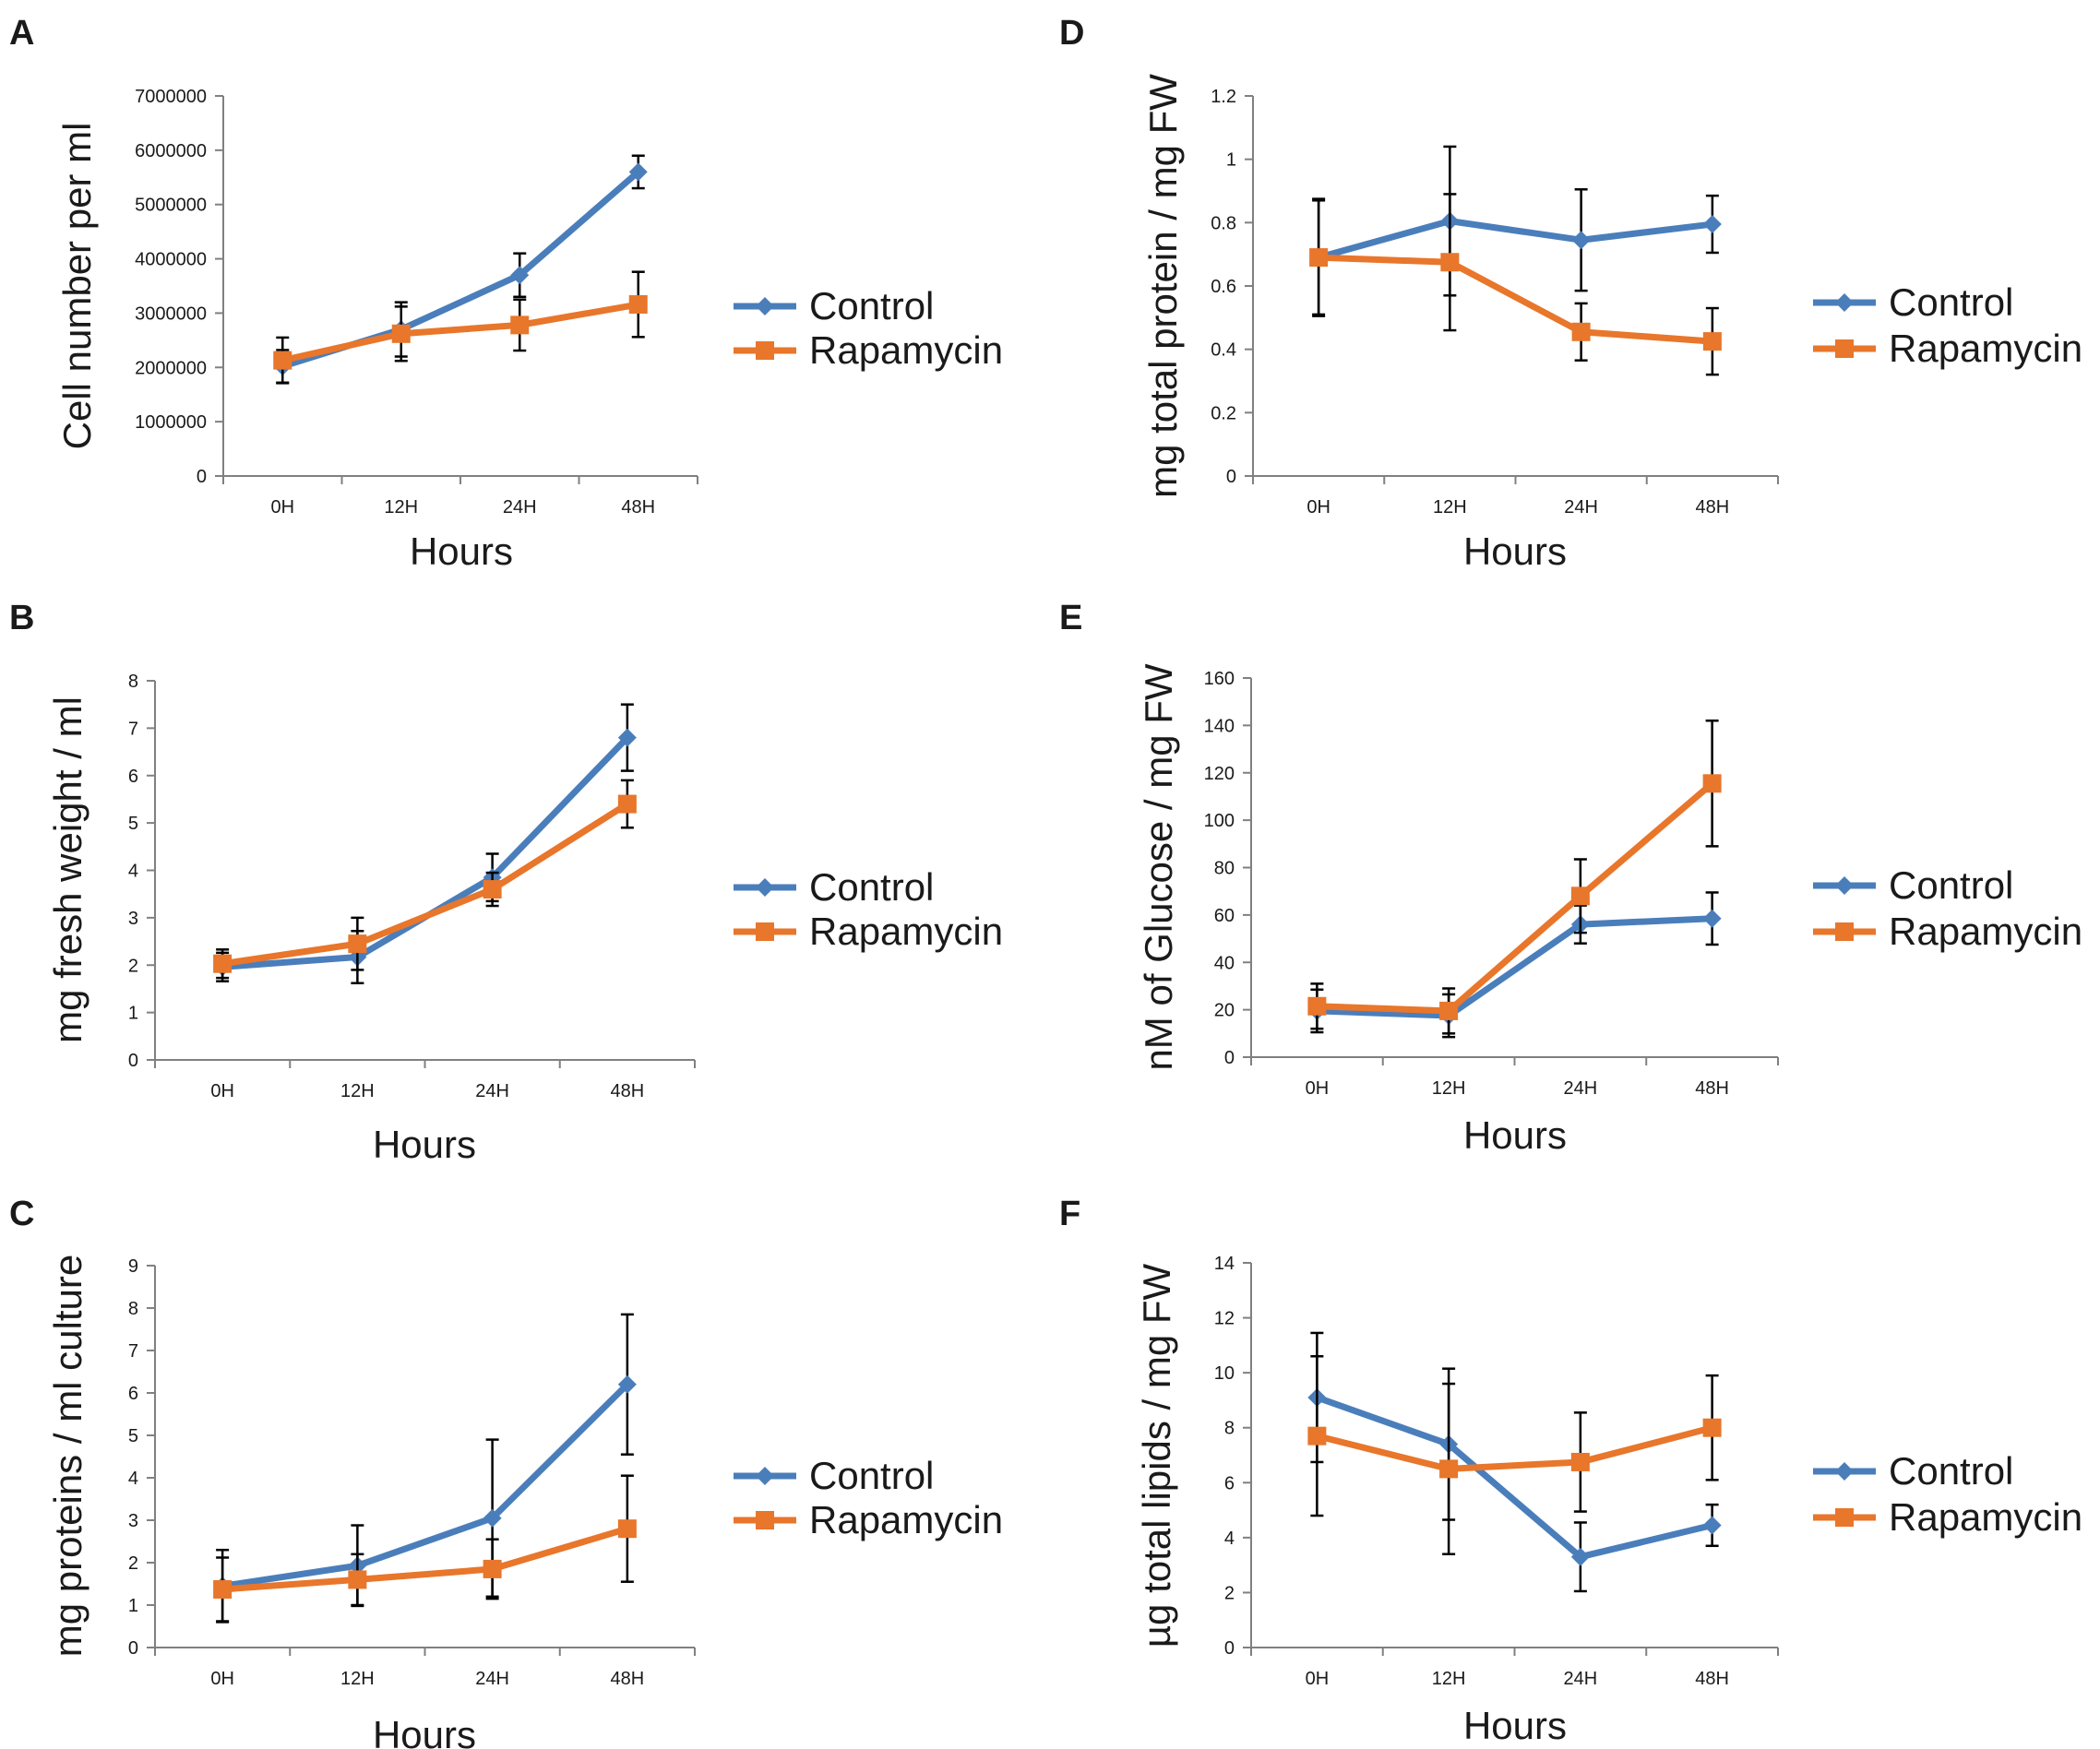 The height and width of the screenshot is (1749, 2100). What do you see at coordinates (1223, 223) in the screenshot?
I see `y-tick-label: 0.8` at bounding box center [1223, 223].